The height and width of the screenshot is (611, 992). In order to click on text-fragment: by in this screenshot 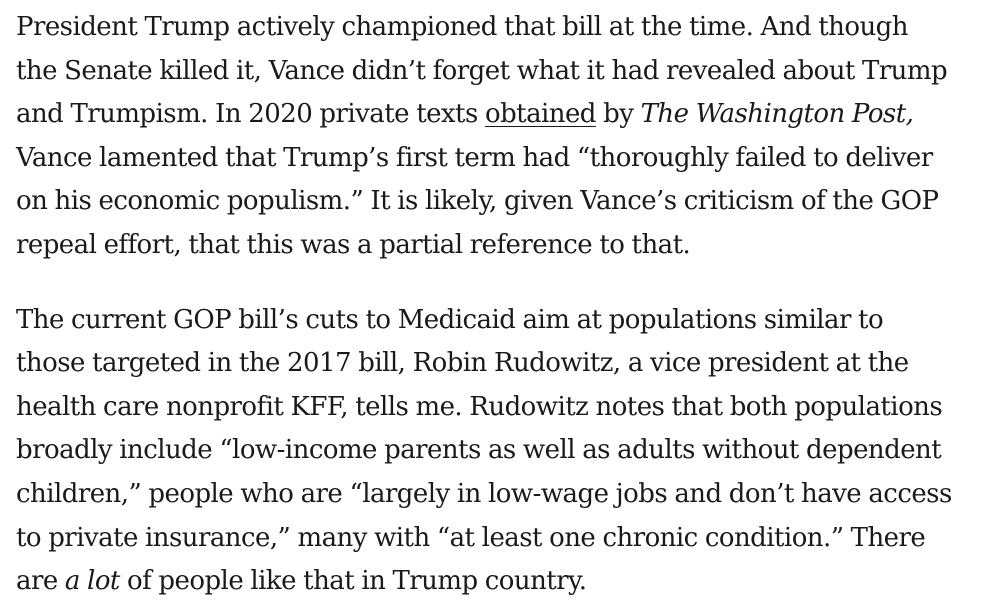, I will do `click(618, 114)`.